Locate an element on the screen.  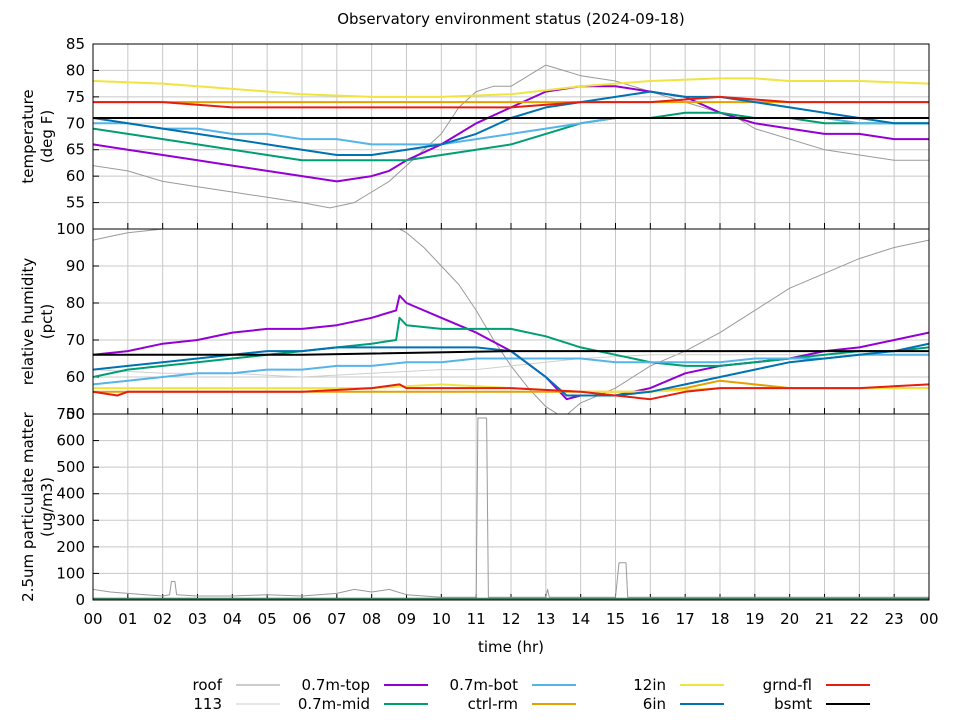
legend-label: 12in is located at coordinates (649, 685).